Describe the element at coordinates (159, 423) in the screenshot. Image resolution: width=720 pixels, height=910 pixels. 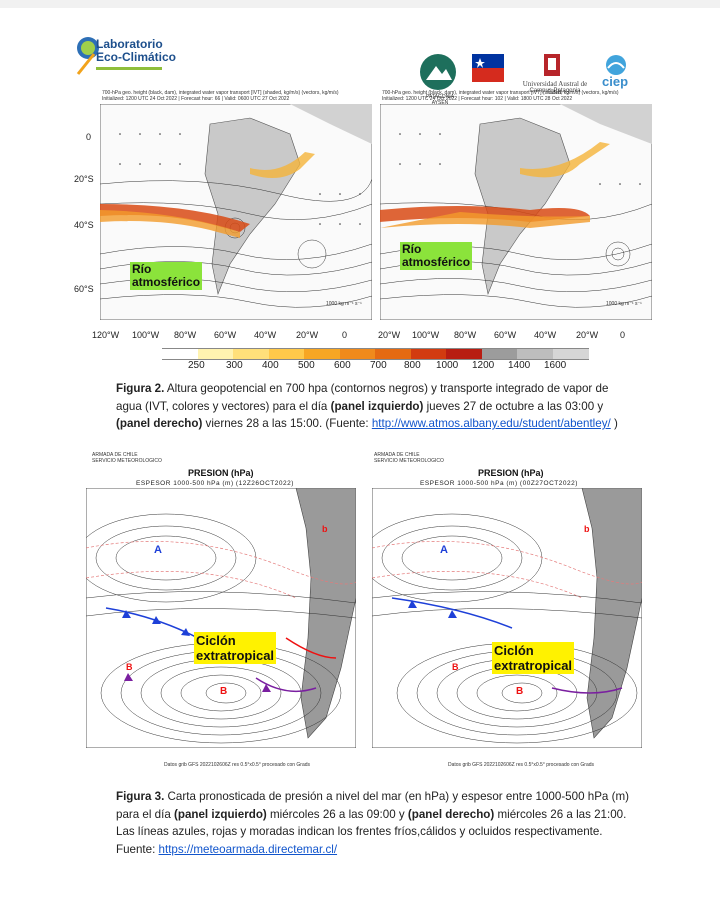
I see `fig2-caption-bold: (panel derecho)` at that location.